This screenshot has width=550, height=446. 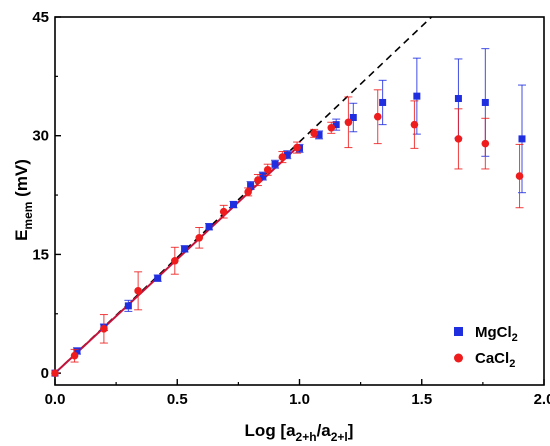 What do you see at coordinates (542, 399) in the screenshot?
I see `x-tick-label: 2.0` at bounding box center [542, 399].